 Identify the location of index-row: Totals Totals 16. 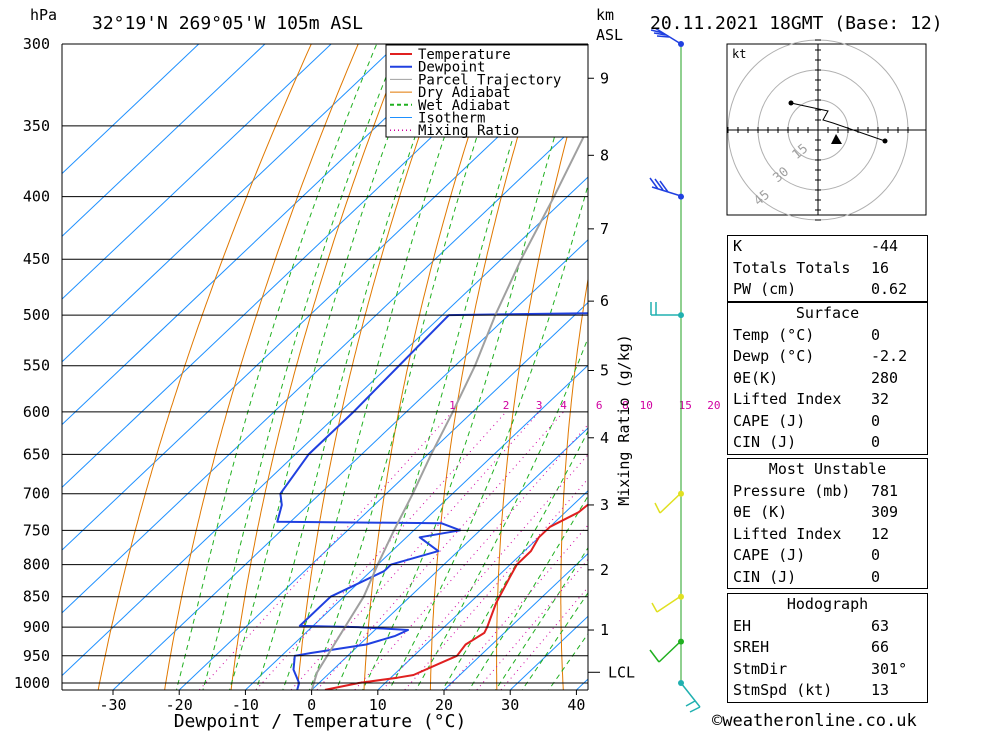
(827, 269).